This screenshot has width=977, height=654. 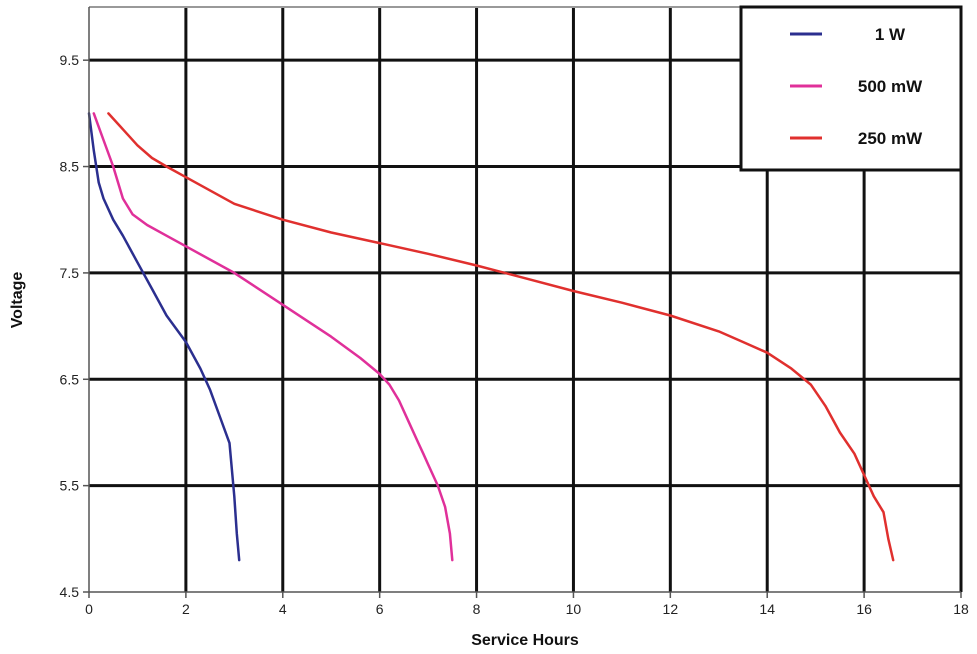 What do you see at coordinates (70, 167) in the screenshot?
I see `y-tick-label: 8.5` at bounding box center [70, 167].